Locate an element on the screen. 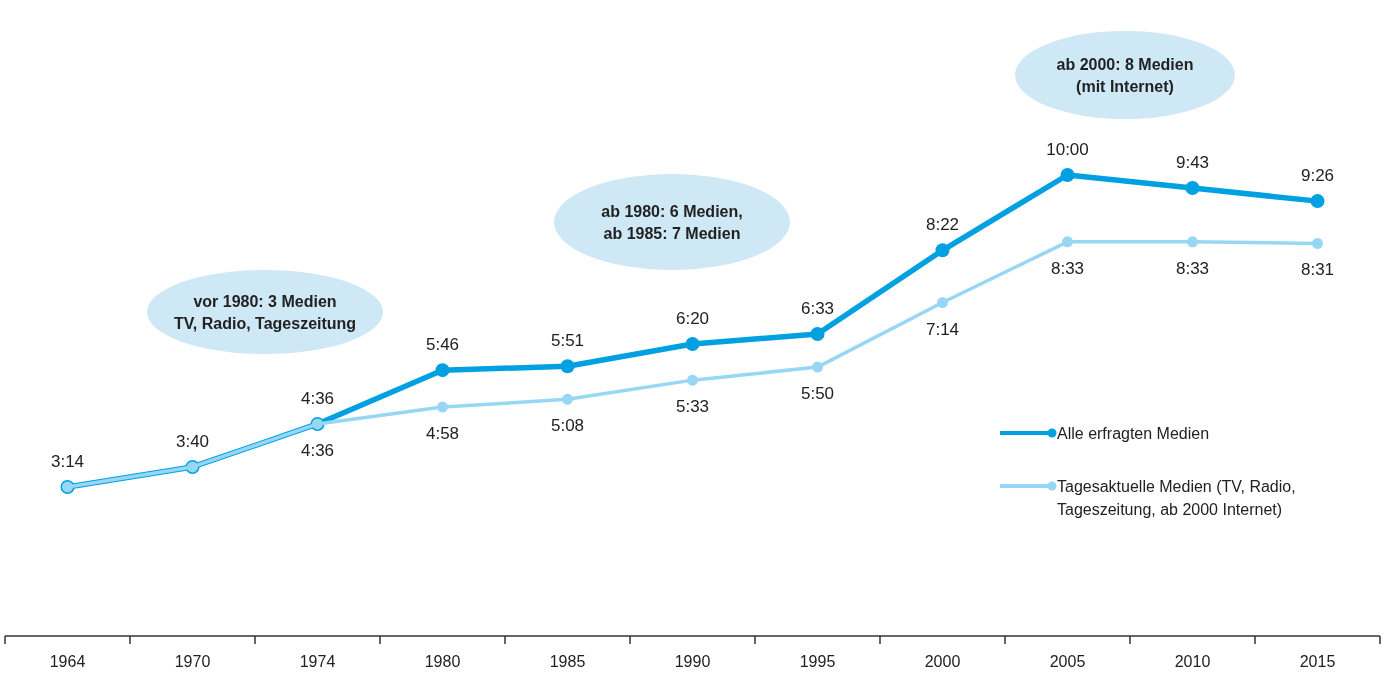  x-tick-label: 1995 is located at coordinates (817, 661).